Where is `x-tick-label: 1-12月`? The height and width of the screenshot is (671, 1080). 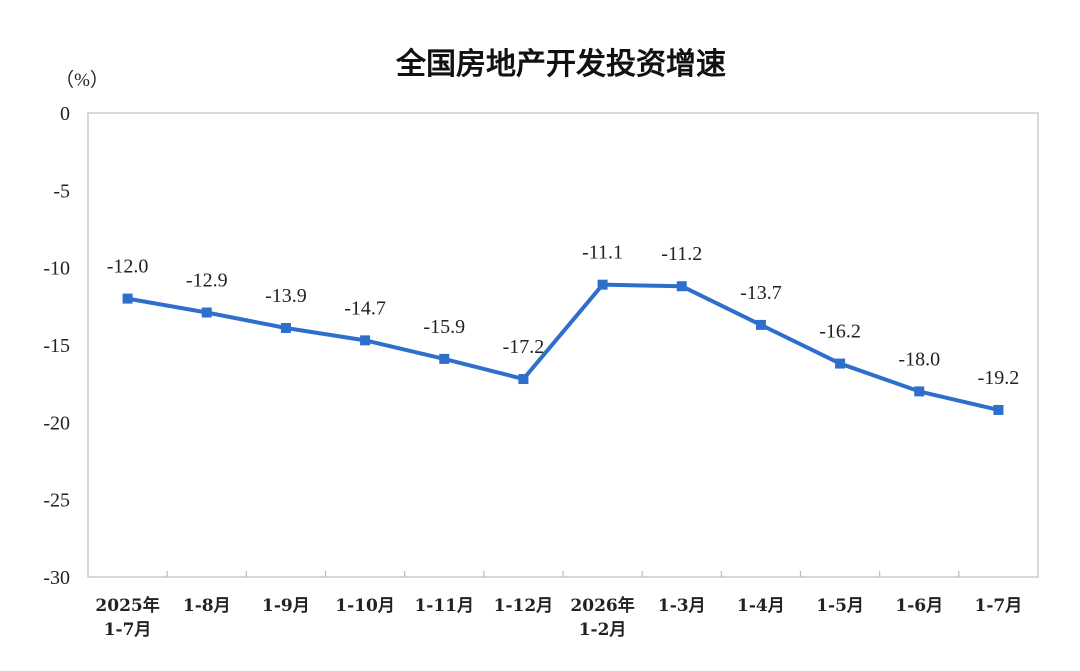 x-tick-label: 1-12月 is located at coordinates (524, 606).